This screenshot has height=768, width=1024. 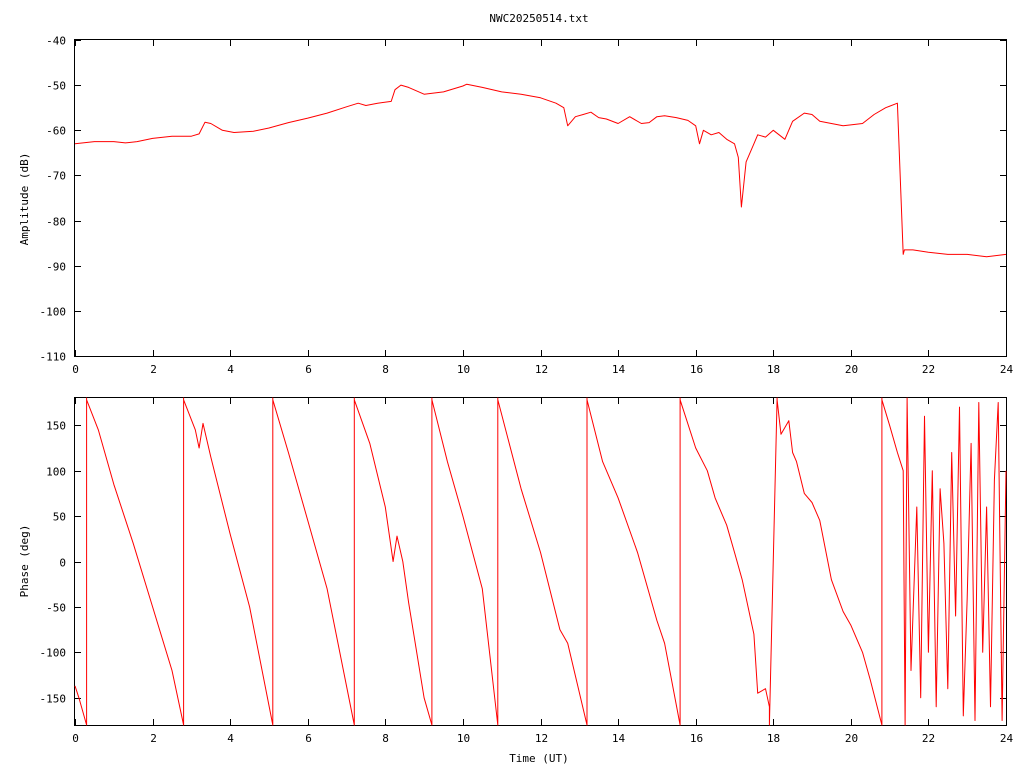 I want to click on phase-x-tick-label: 6, so click(x=308, y=738).